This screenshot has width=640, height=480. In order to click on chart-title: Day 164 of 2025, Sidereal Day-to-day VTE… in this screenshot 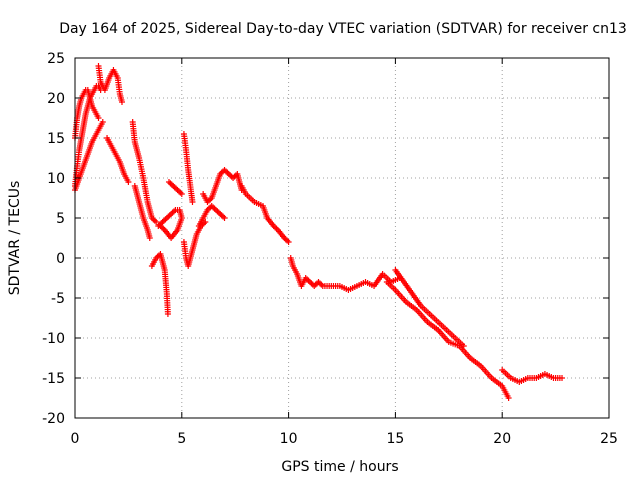, I will do `click(343, 29)`.